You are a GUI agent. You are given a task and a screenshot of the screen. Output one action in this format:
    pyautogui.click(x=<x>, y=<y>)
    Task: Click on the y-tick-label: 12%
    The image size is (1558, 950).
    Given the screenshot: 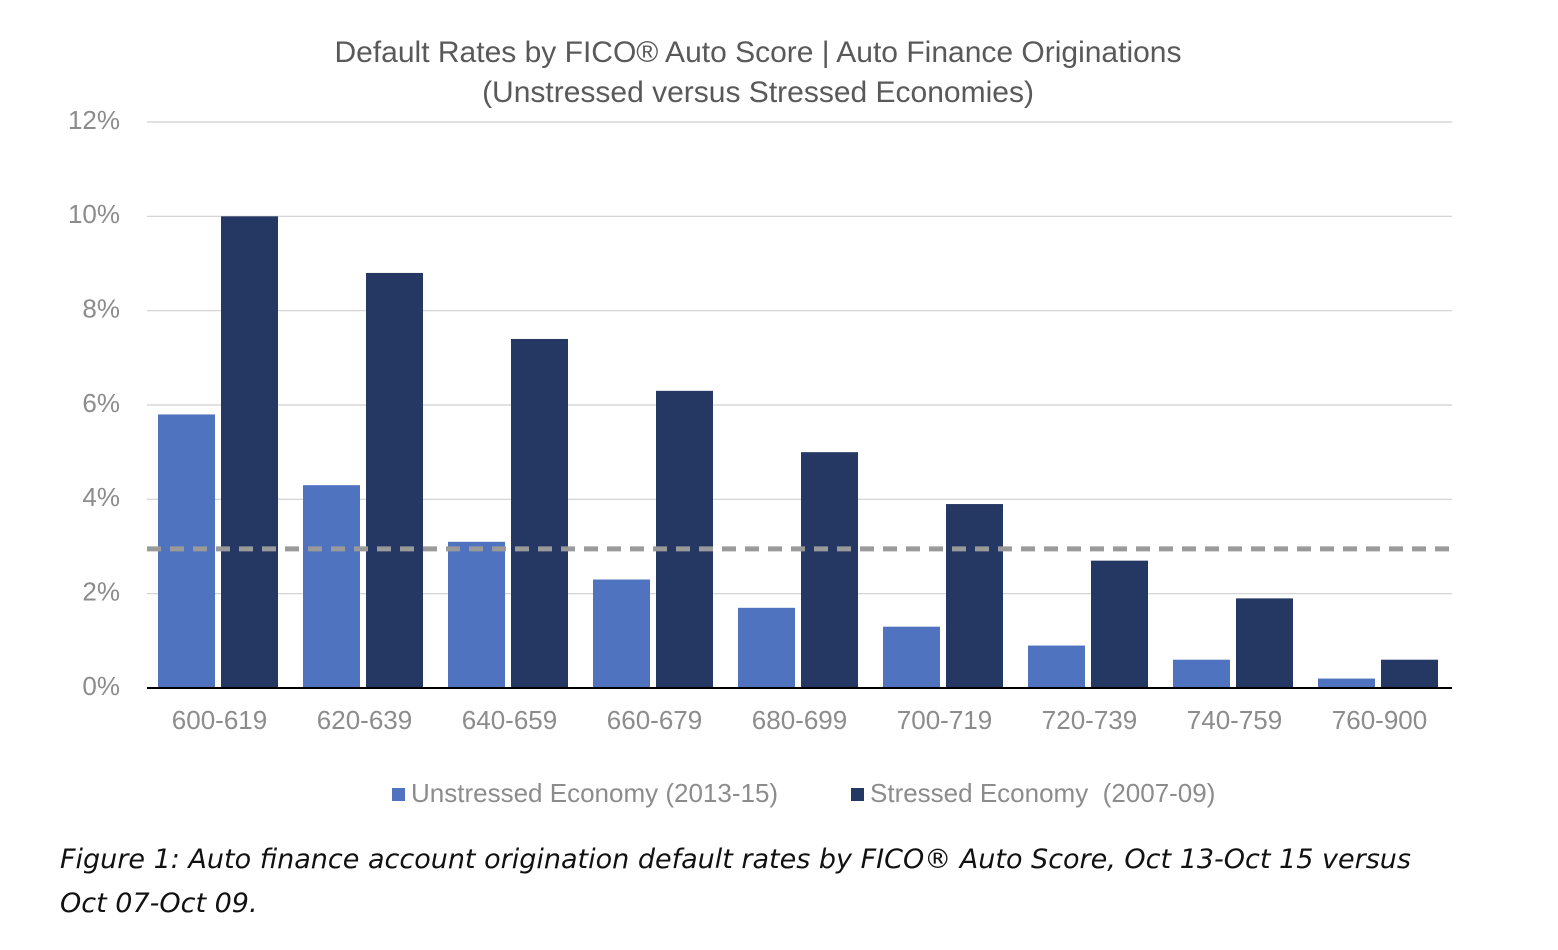 What is the action you would take?
    pyautogui.click(x=94, y=120)
    